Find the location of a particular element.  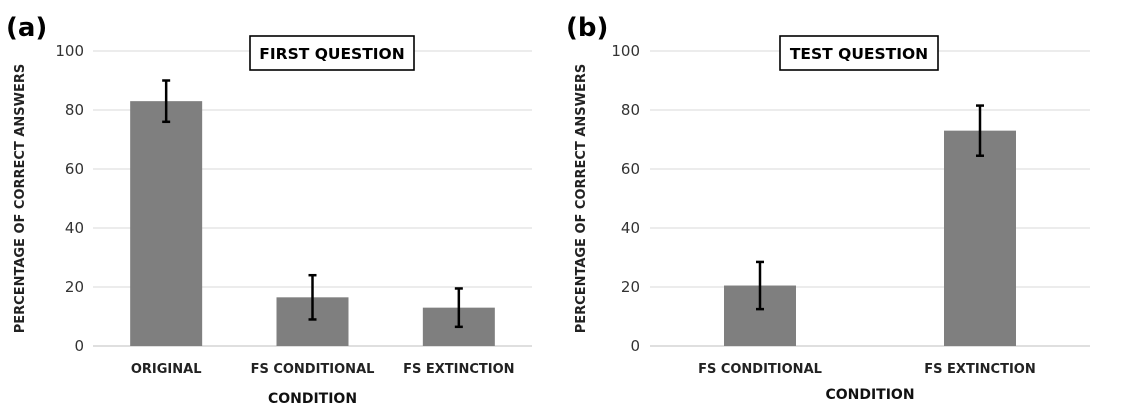

panel-label: (b) is located at coordinates (587, 28).